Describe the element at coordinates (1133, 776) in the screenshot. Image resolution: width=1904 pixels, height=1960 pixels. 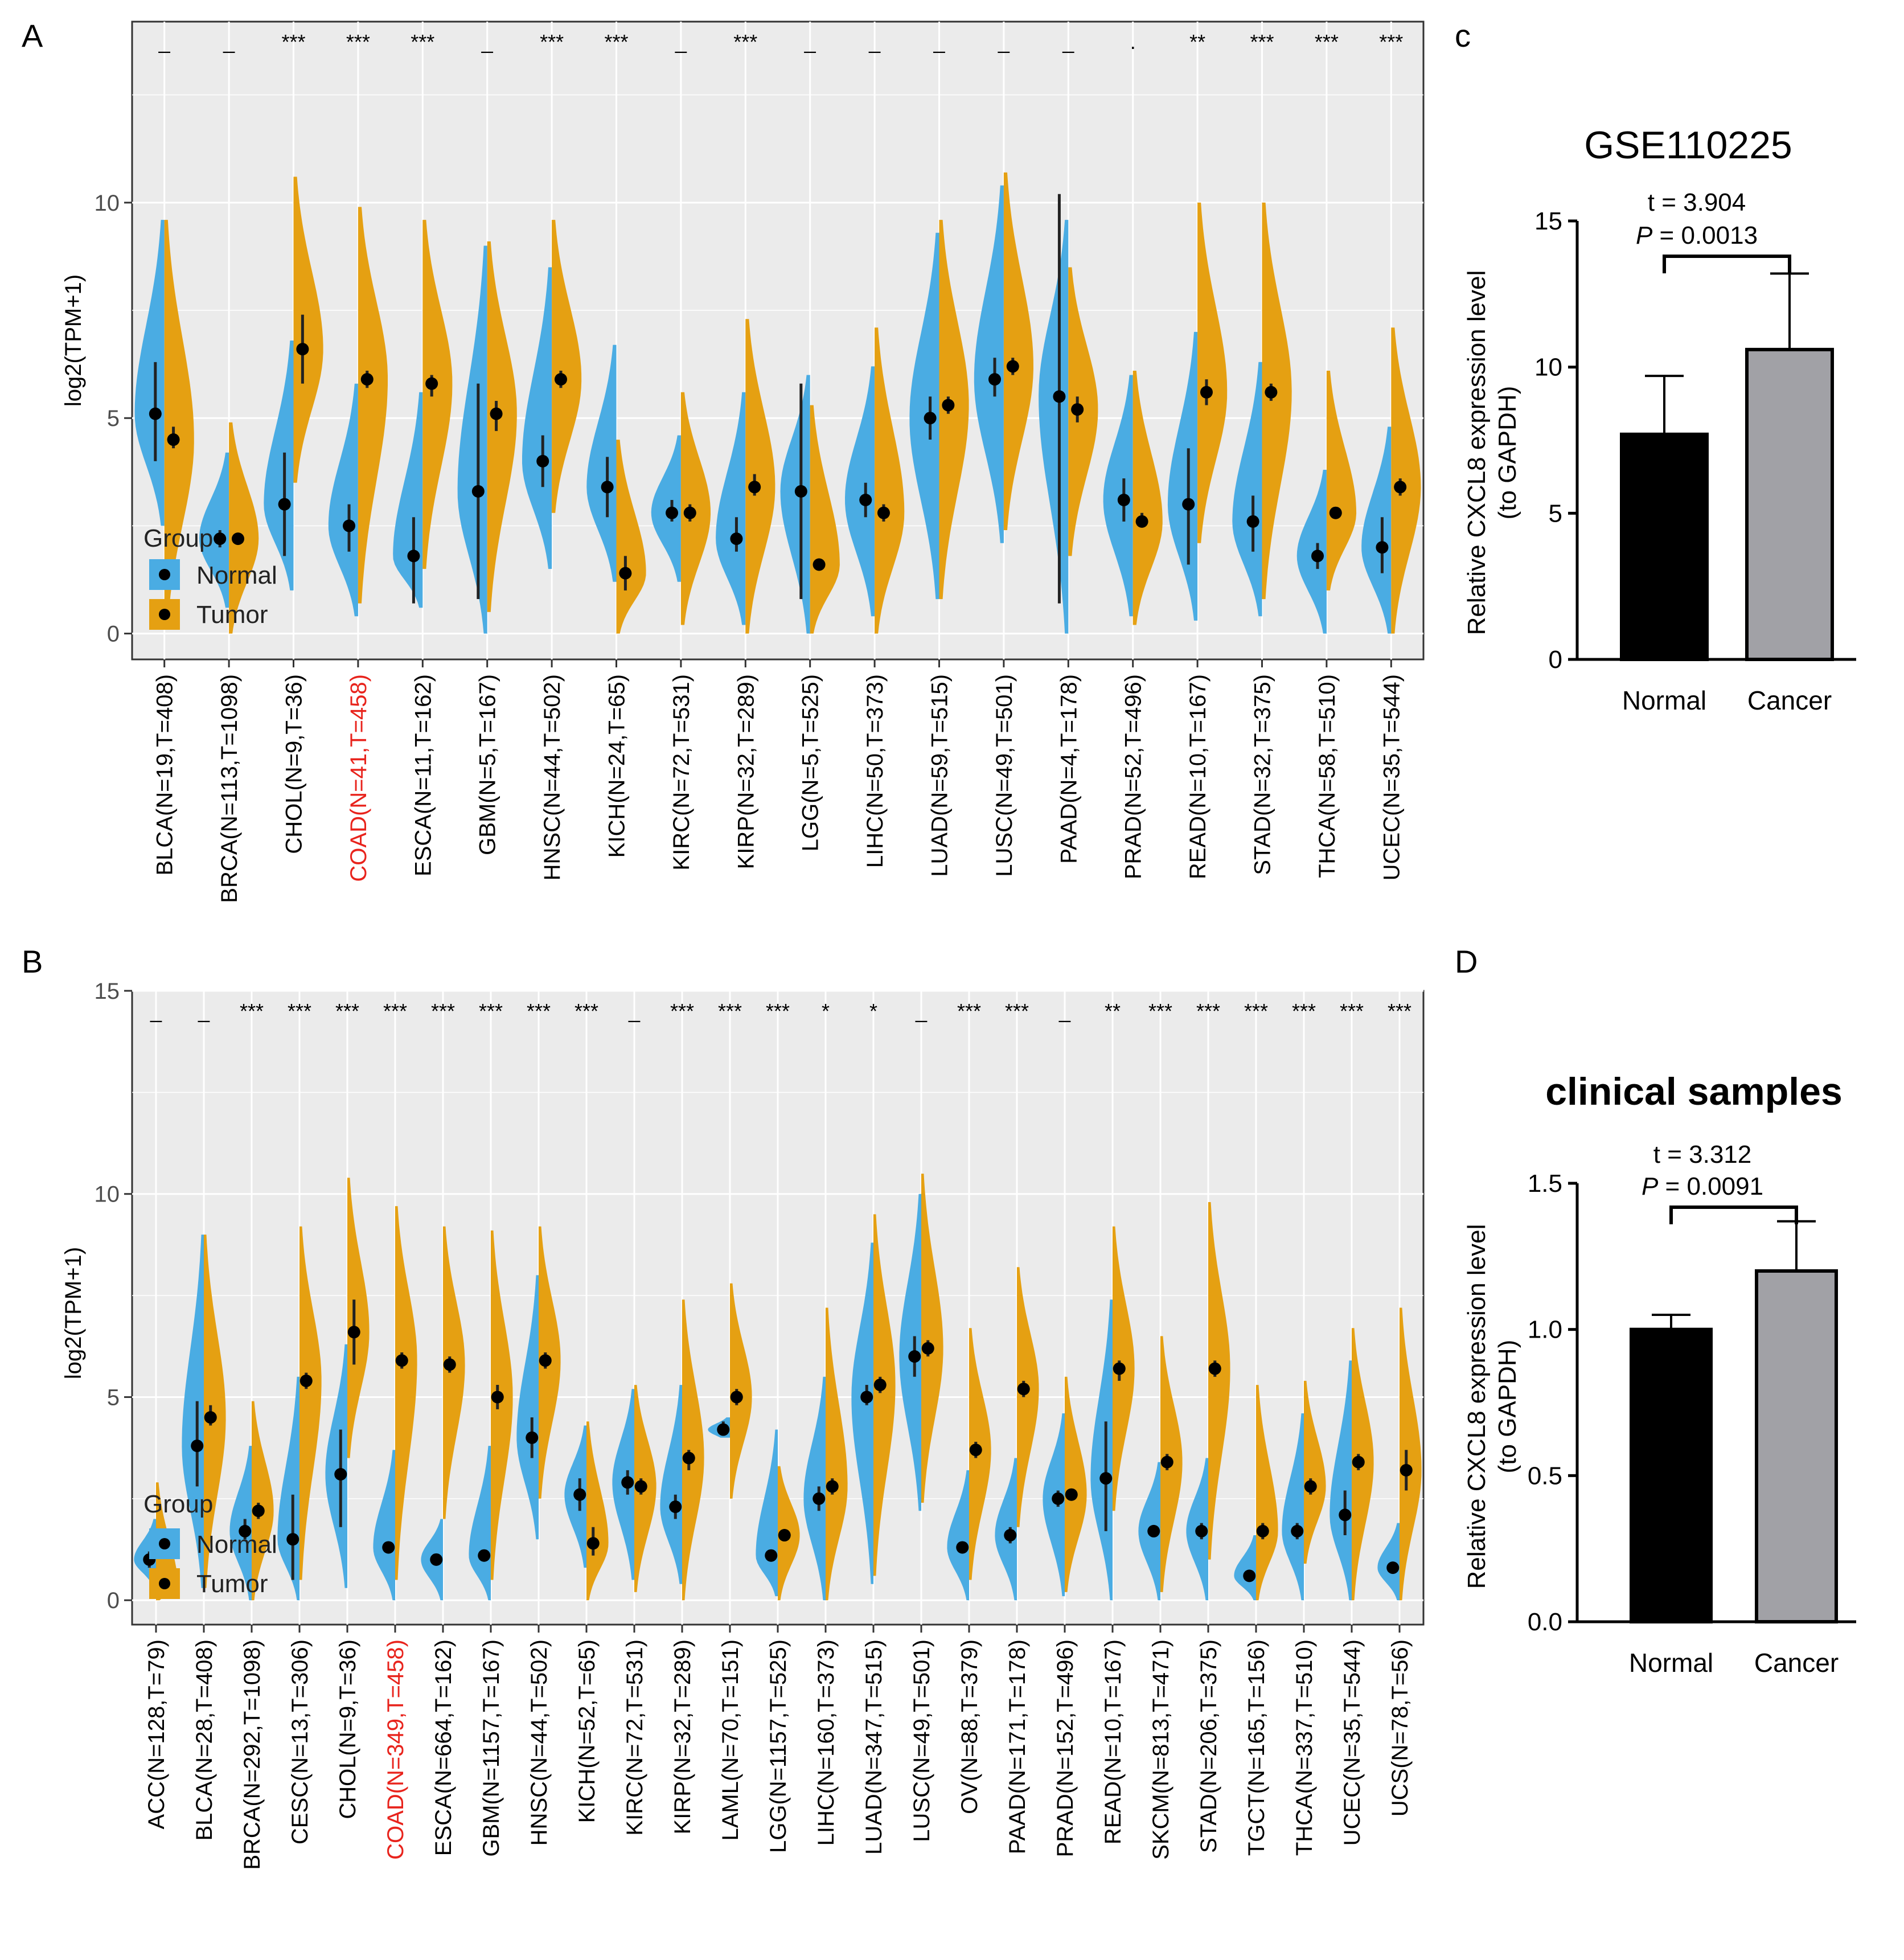
I see `x-tick-label: PRAD(N=52,T=496)` at that location.